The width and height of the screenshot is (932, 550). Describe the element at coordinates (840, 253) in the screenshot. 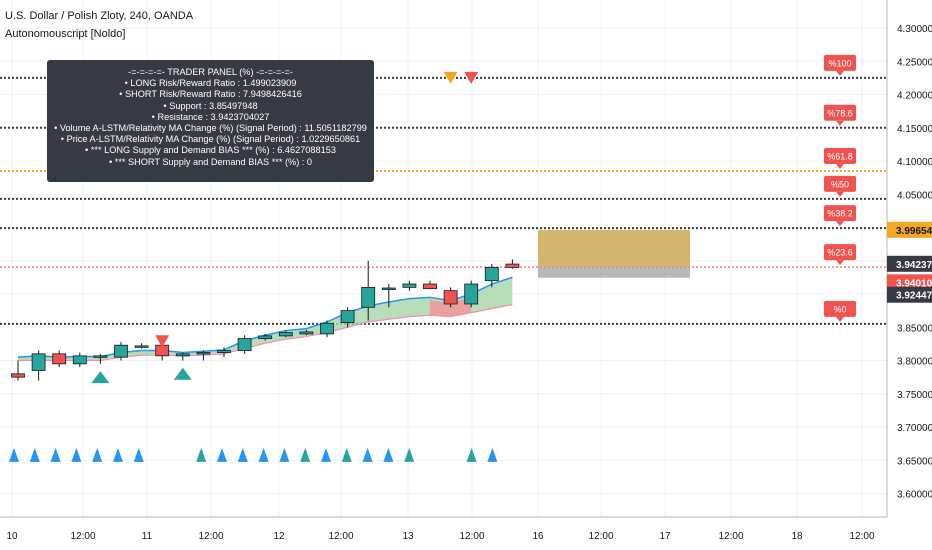

I see `fib-label-text: %23.6` at that location.